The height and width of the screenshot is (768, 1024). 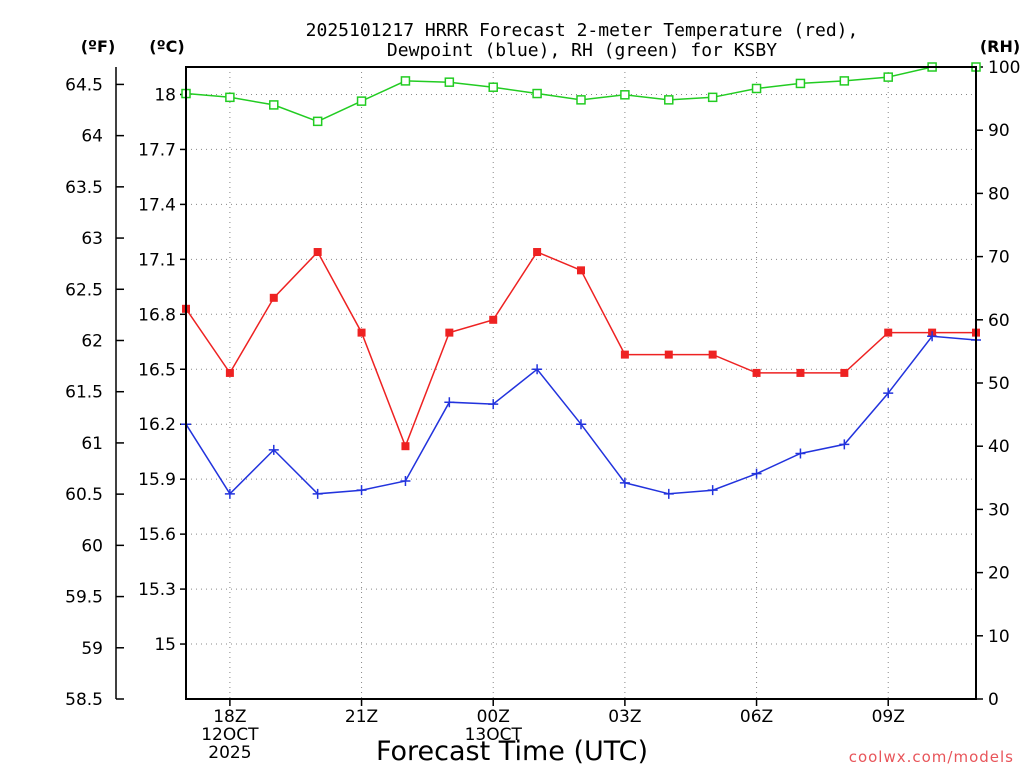 I want to click on rh-tick-label: 60, so click(x=999, y=321).